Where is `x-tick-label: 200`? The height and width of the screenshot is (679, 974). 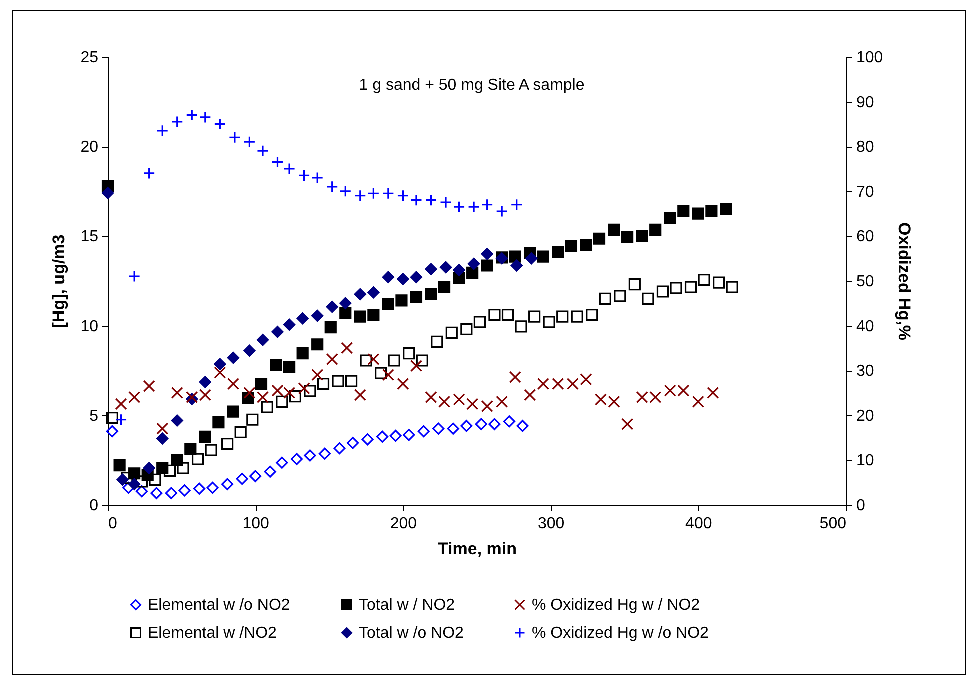
x-tick-label: 200 is located at coordinates (404, 524).